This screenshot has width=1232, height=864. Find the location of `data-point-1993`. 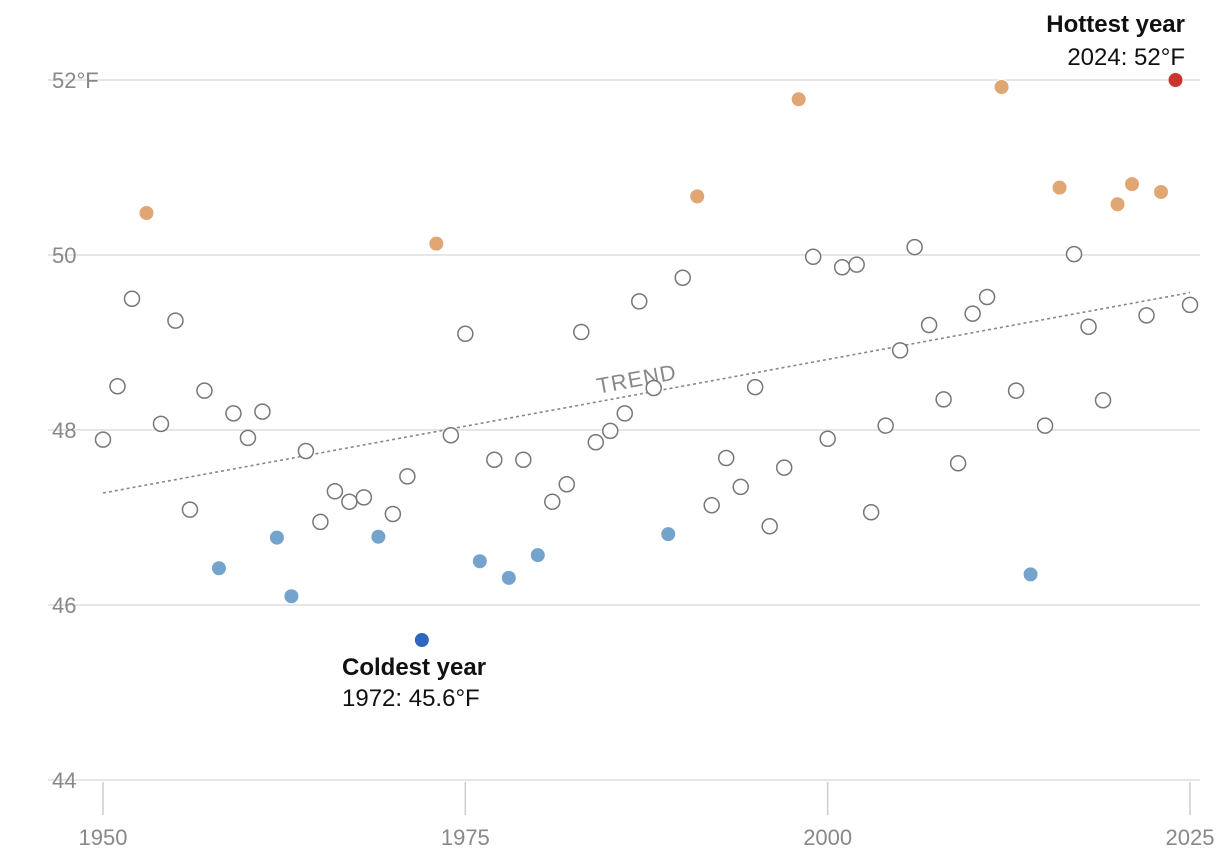

data-point-1993 is located at coordinates (726, 458).